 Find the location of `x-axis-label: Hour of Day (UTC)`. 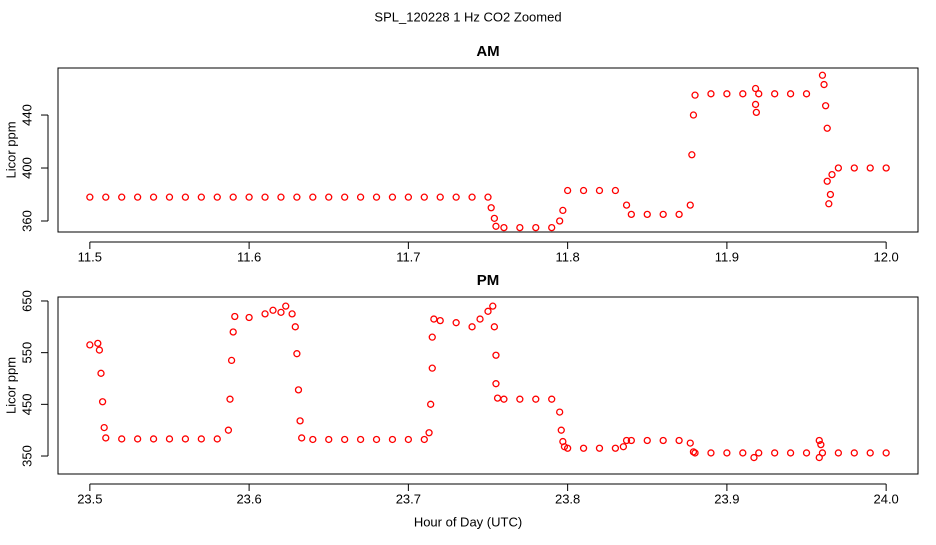

x-axis-label: Hour of Day (UTC) is located at coordinates (468, 521).